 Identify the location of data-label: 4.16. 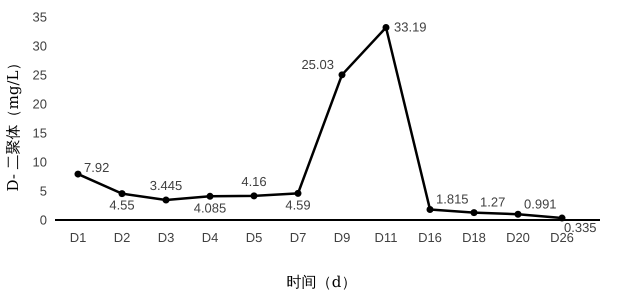
(254, 181).